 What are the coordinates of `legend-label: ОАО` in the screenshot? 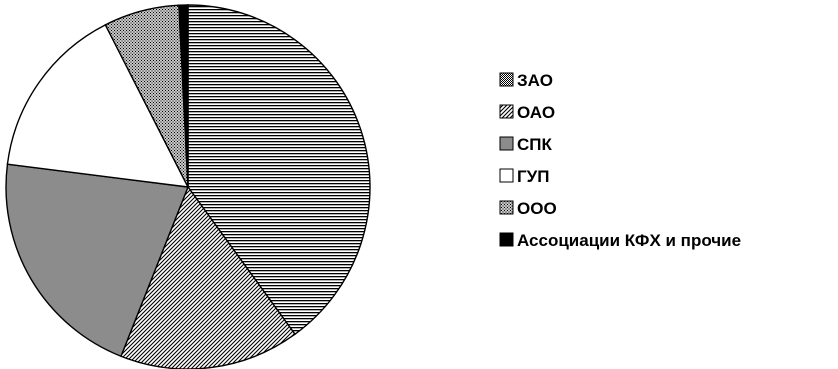 It's located at (536, 112).